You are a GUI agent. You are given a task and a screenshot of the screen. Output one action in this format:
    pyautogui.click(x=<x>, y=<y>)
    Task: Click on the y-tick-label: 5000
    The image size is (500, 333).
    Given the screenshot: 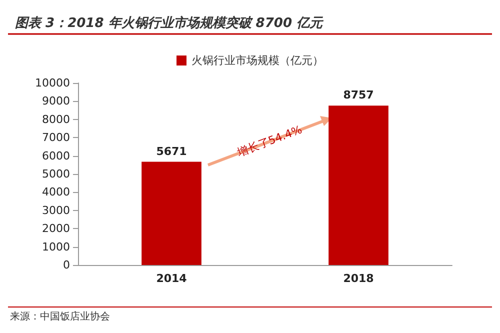 What is the action you would take?
    pyautogui.click(x=56, y=174)
    